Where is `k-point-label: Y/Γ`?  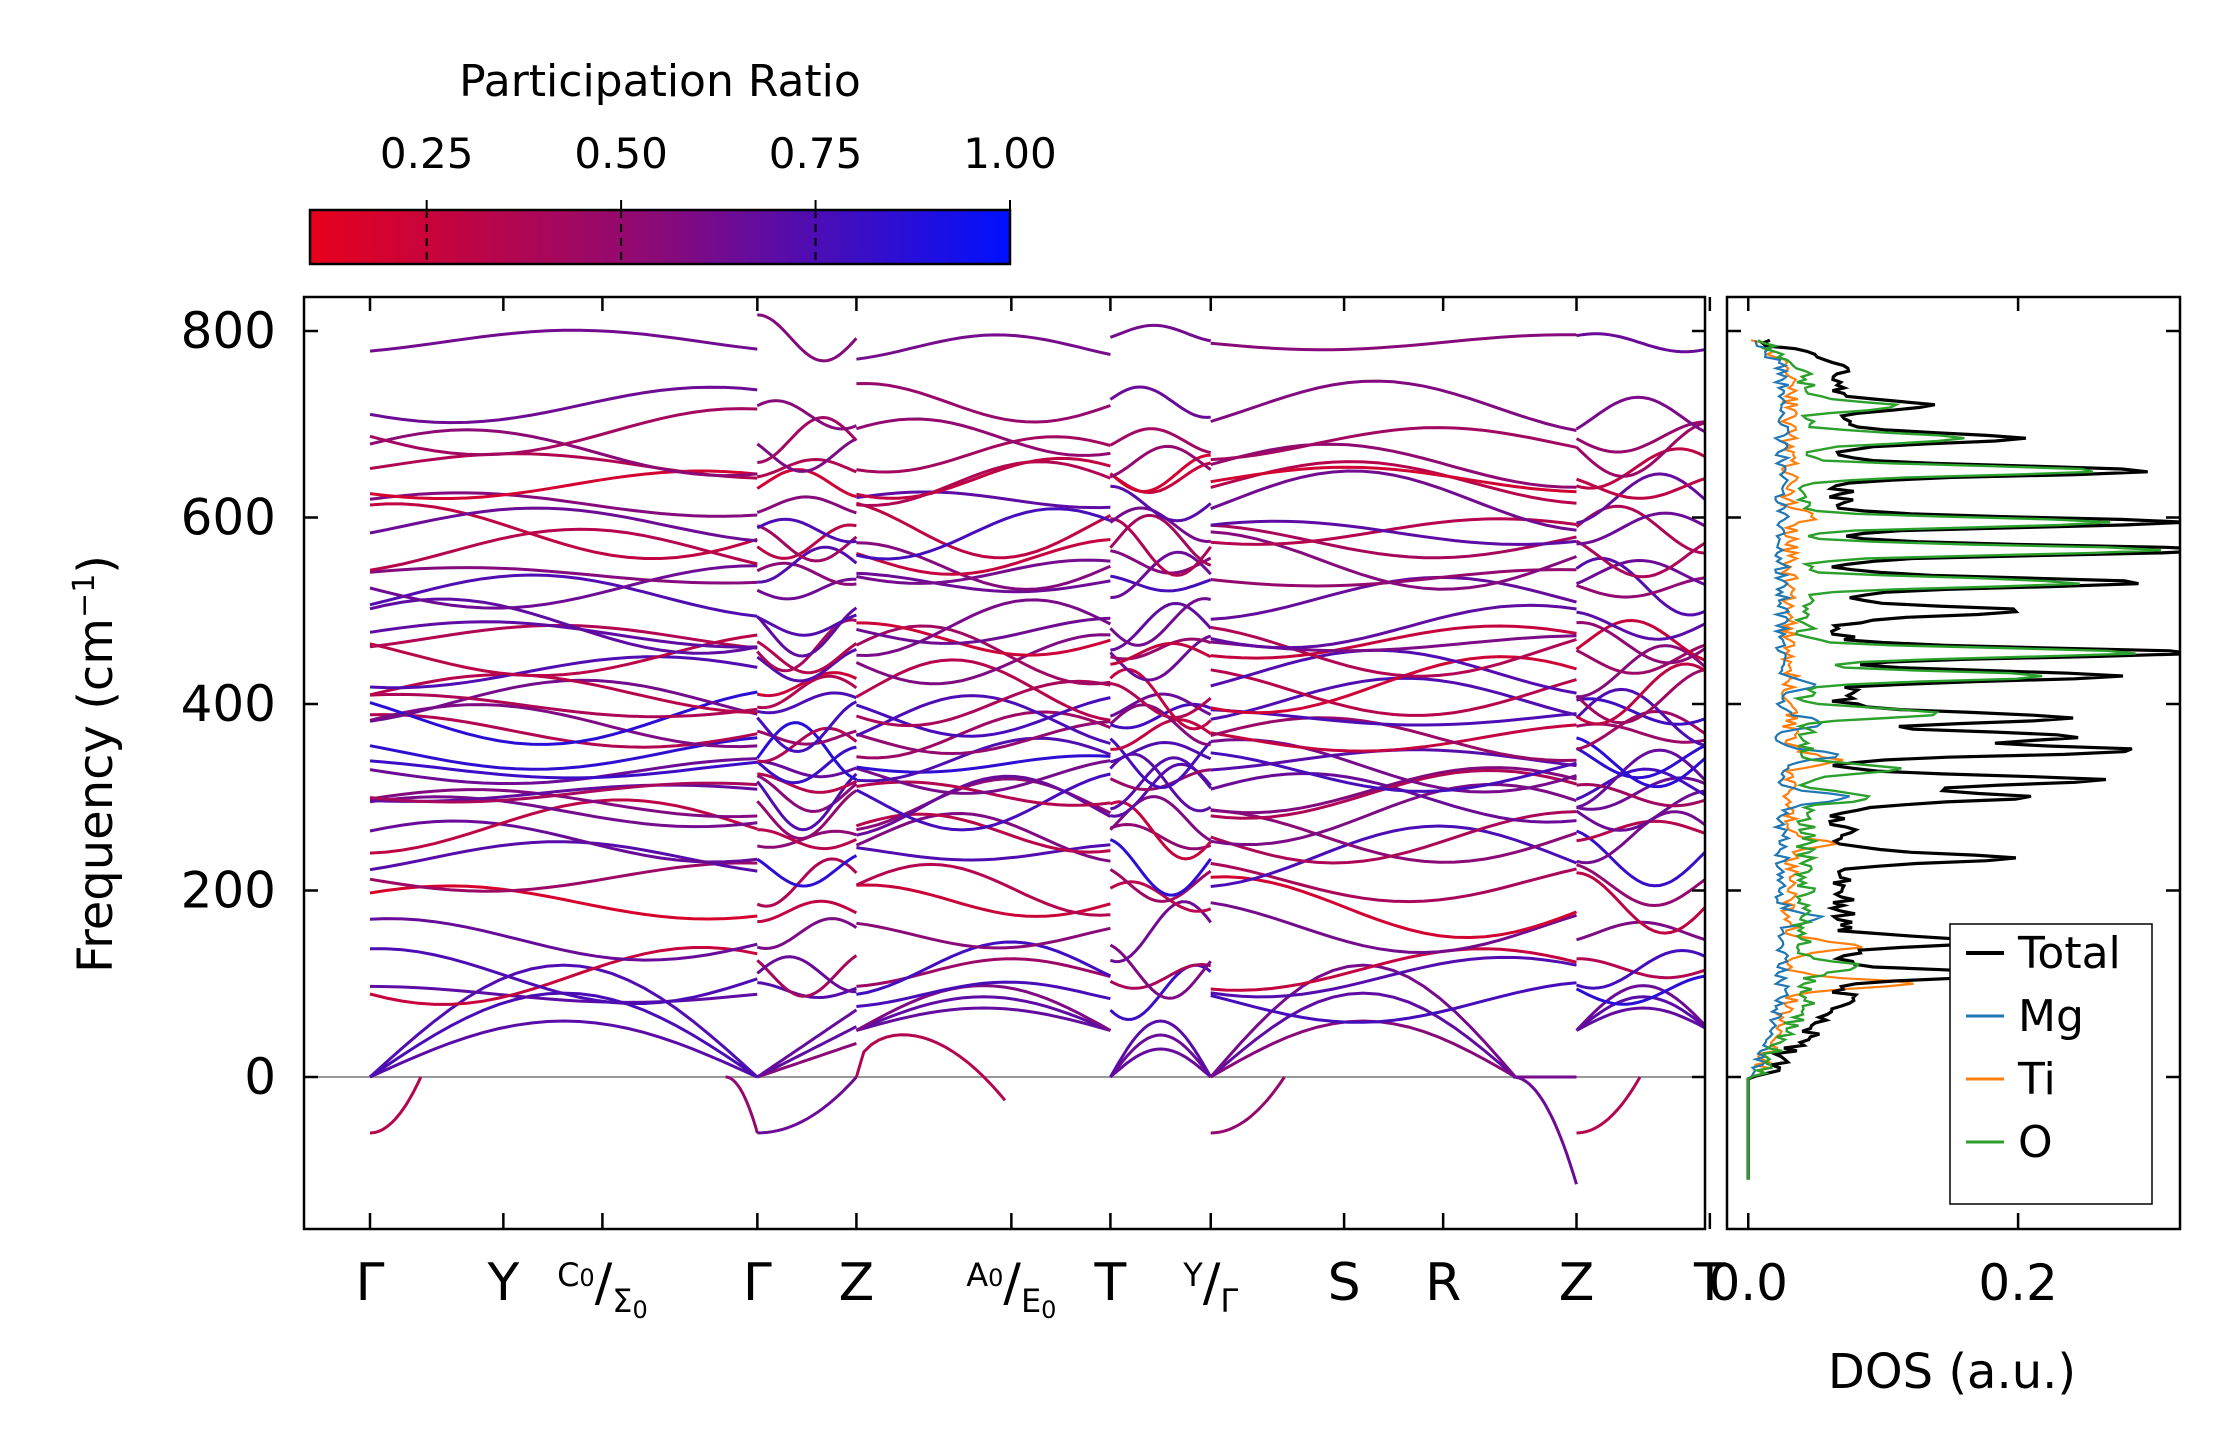
k-point-label: Y/Γ is located at coordinates (1210, 1286).